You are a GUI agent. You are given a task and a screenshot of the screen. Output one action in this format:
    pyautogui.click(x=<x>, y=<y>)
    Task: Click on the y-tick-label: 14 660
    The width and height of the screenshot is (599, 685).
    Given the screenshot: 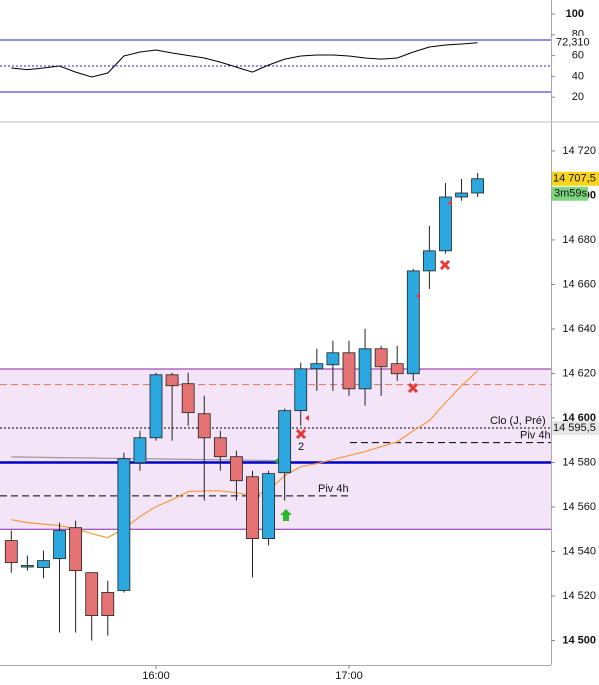 What is the action you would take?
    pyautogui.click(x=579, y=284)
    